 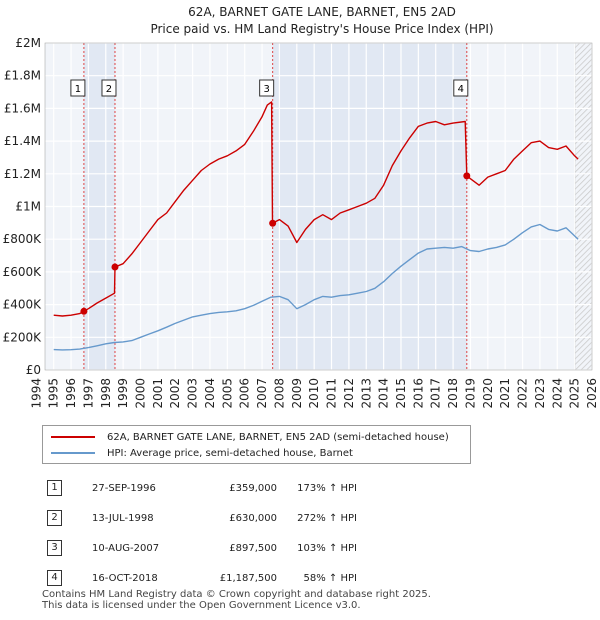 I want to click on transaction-price: £359,000, so click(x=253, y=488).